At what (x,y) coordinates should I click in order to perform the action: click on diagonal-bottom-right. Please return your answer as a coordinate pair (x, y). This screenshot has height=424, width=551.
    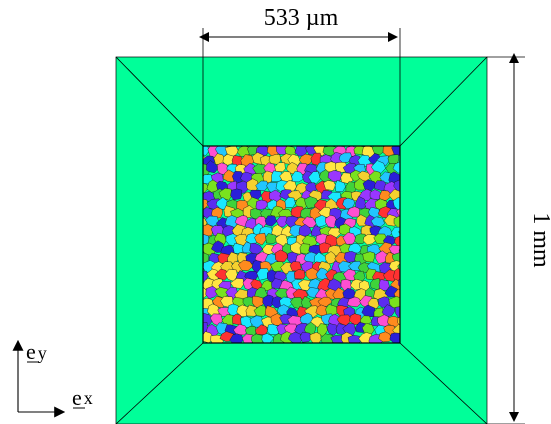
    Looking at the image, I should click on (443, 383).